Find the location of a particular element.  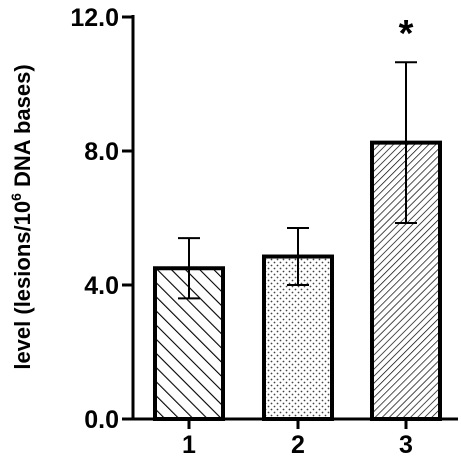

x-ticks: 1 2 3 is located at coordinates (297, 439).